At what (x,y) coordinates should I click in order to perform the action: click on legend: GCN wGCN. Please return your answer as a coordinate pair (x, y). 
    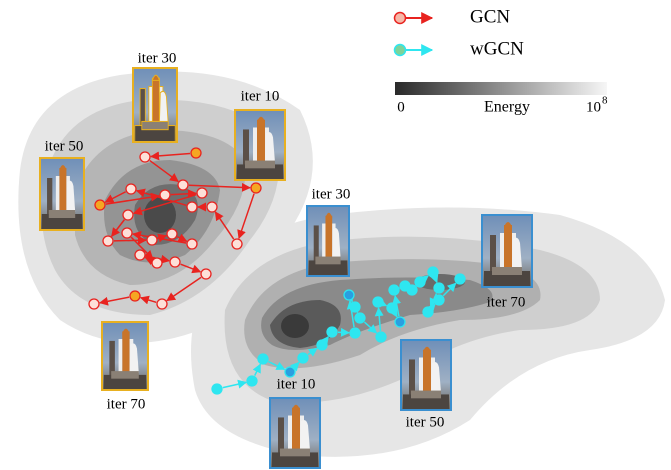
    Looking at the image, I should click on (458, 32).